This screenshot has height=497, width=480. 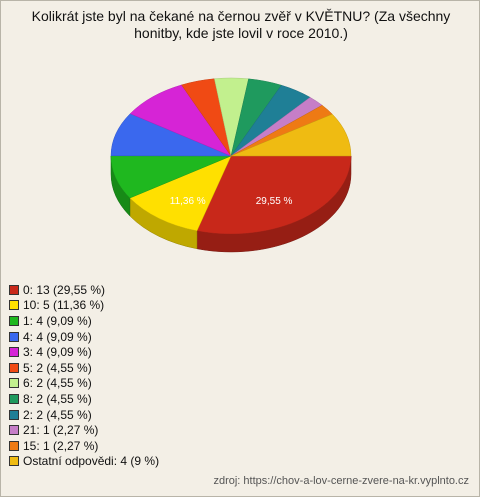 I want to click on legend-label: 4: 4 (9,09 %), so click(x=57, y=336).